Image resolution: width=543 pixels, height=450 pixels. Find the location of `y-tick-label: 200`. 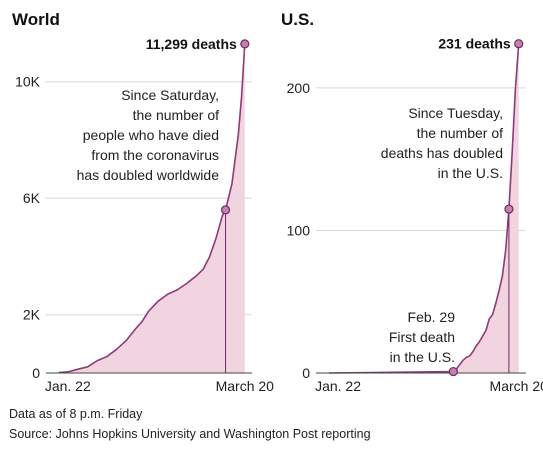

y-tick-label: 200 is located at coordinates (299, 88).